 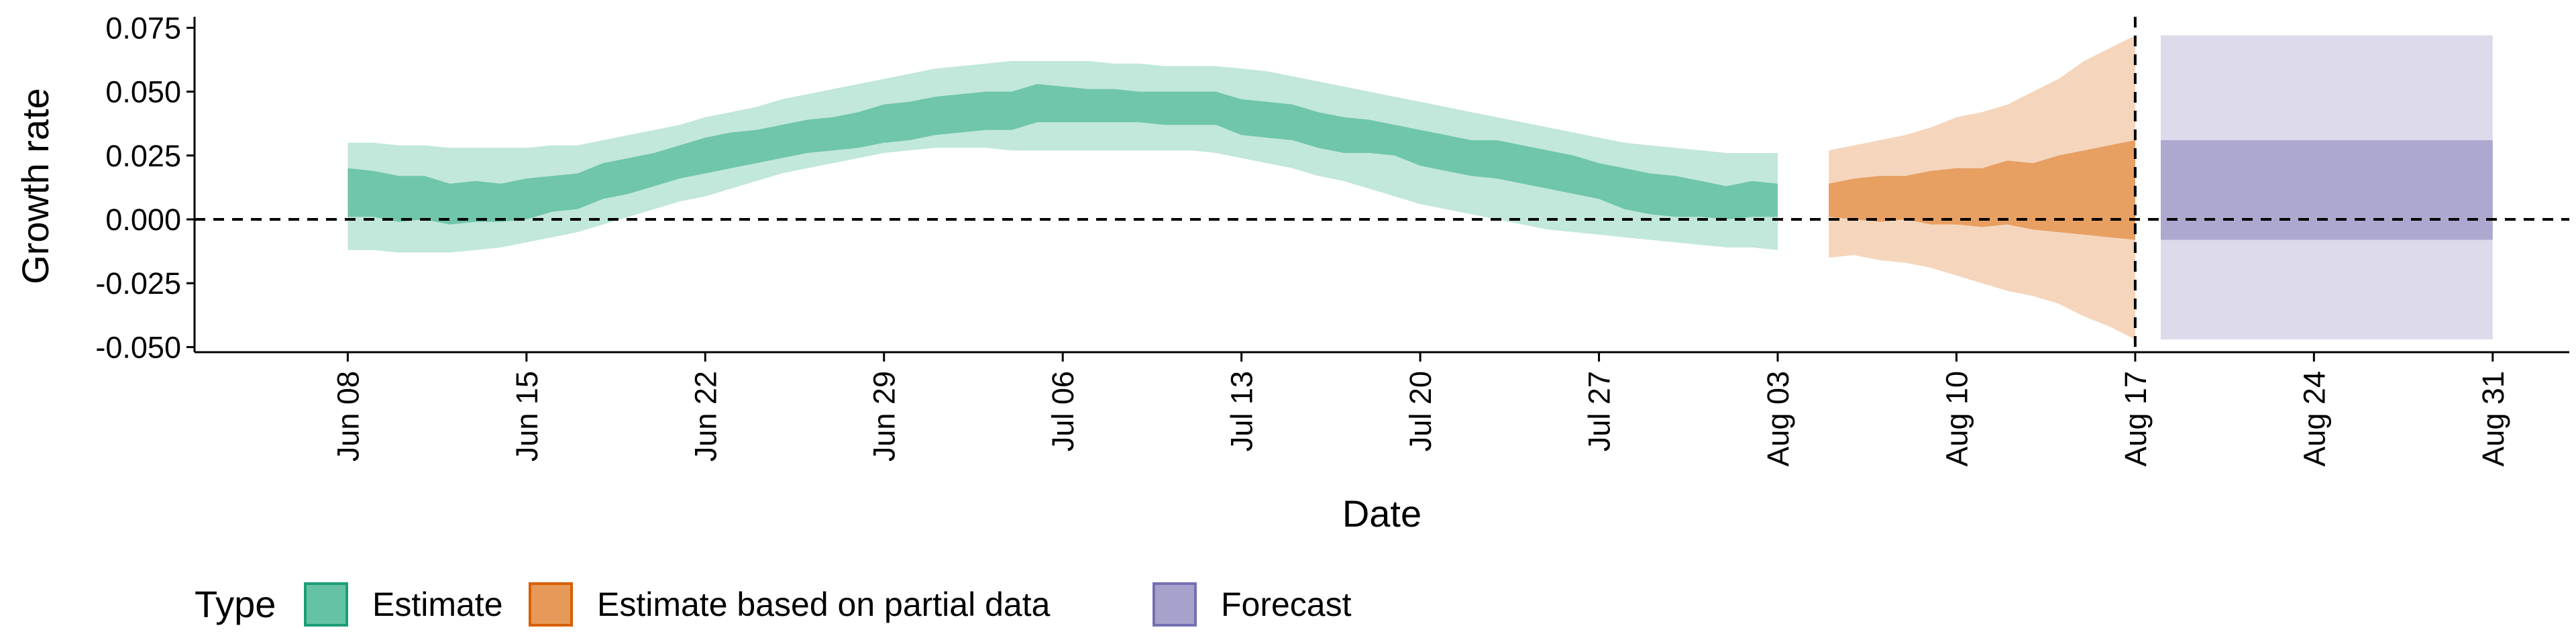 What do you see at coordinates (2493, 419) in the screenshot?
I see `x-tick-label: Aug 31` at bounding box center [2493, 419].